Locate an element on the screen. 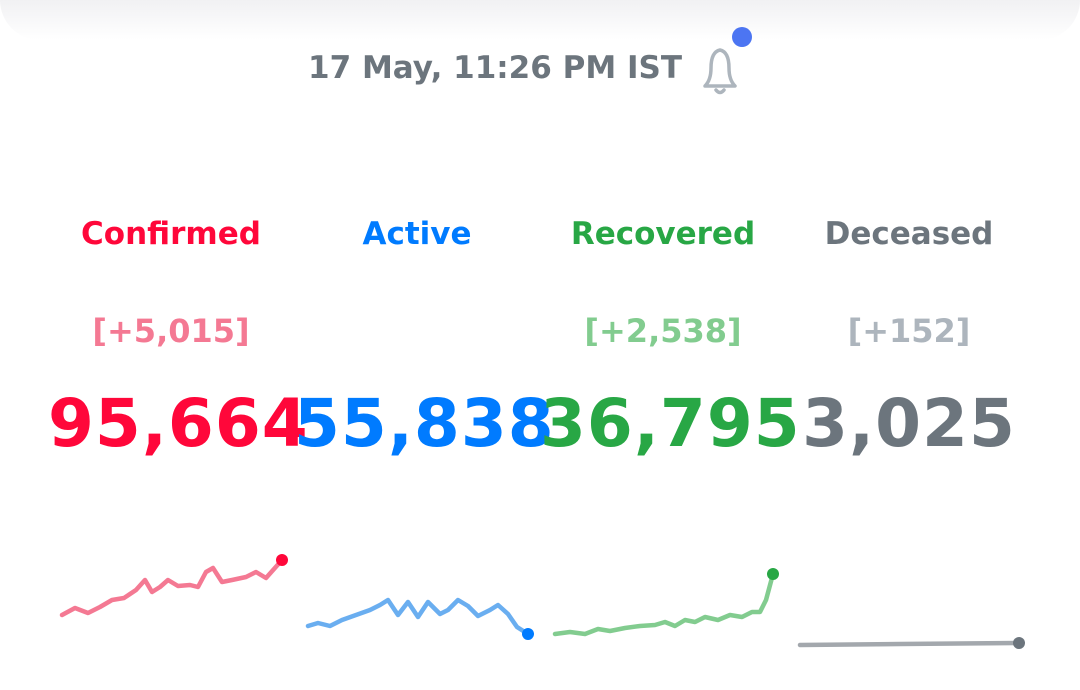 The height and width of the screenshot is (690, 1080). stat-value: 95,664 is located at coordinates (178, 423).